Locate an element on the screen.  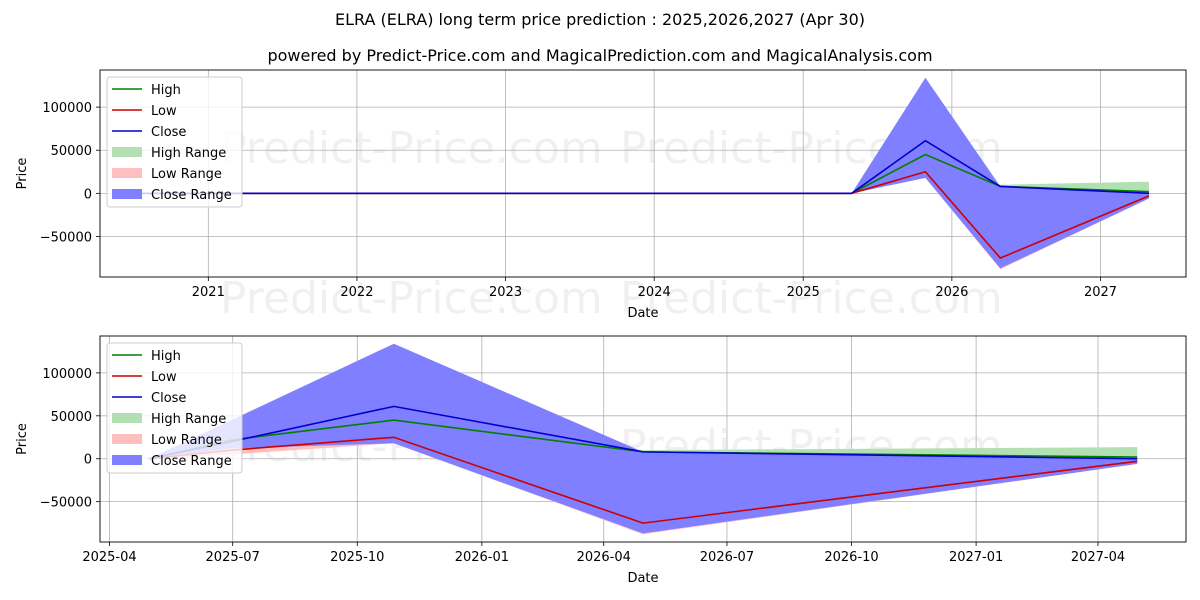
x-tick-label: 2025 is located at coordinates (803, 292).